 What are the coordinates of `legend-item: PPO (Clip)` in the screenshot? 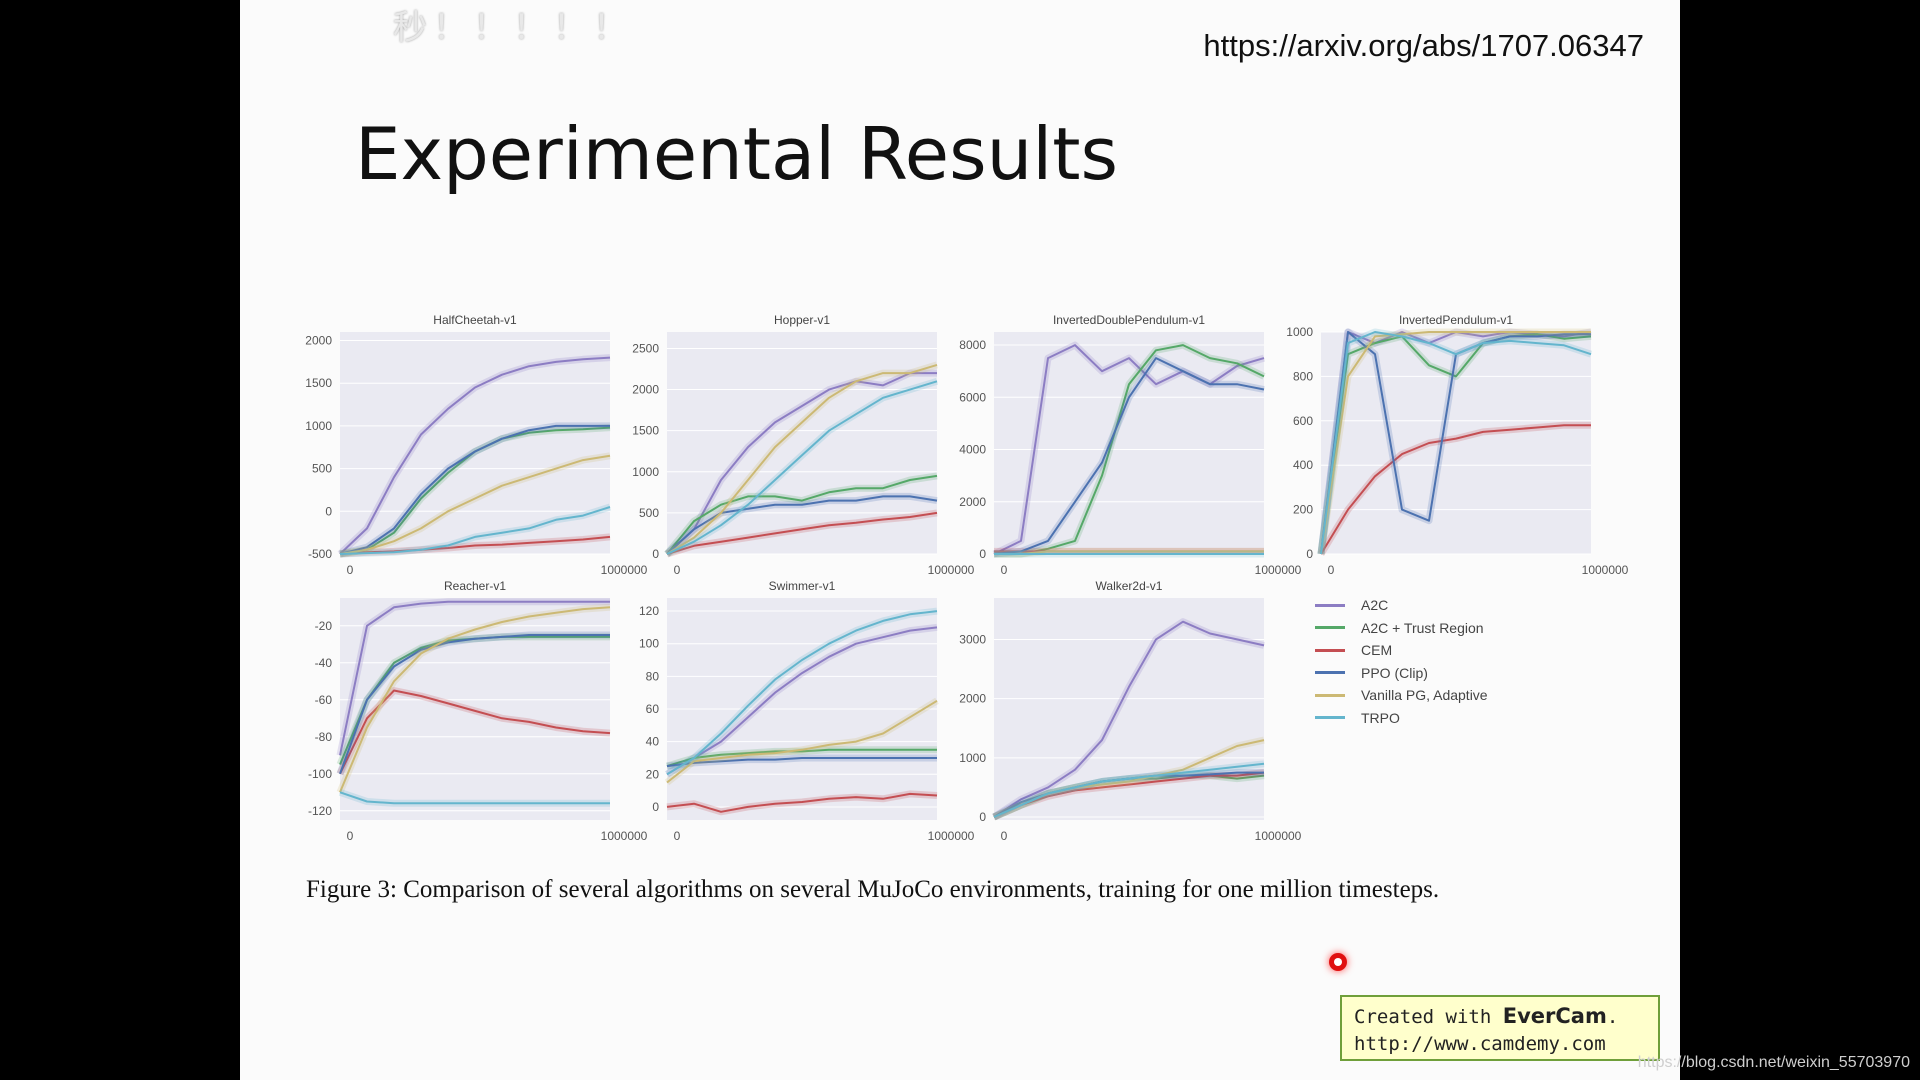 It's located at (1435, 673).